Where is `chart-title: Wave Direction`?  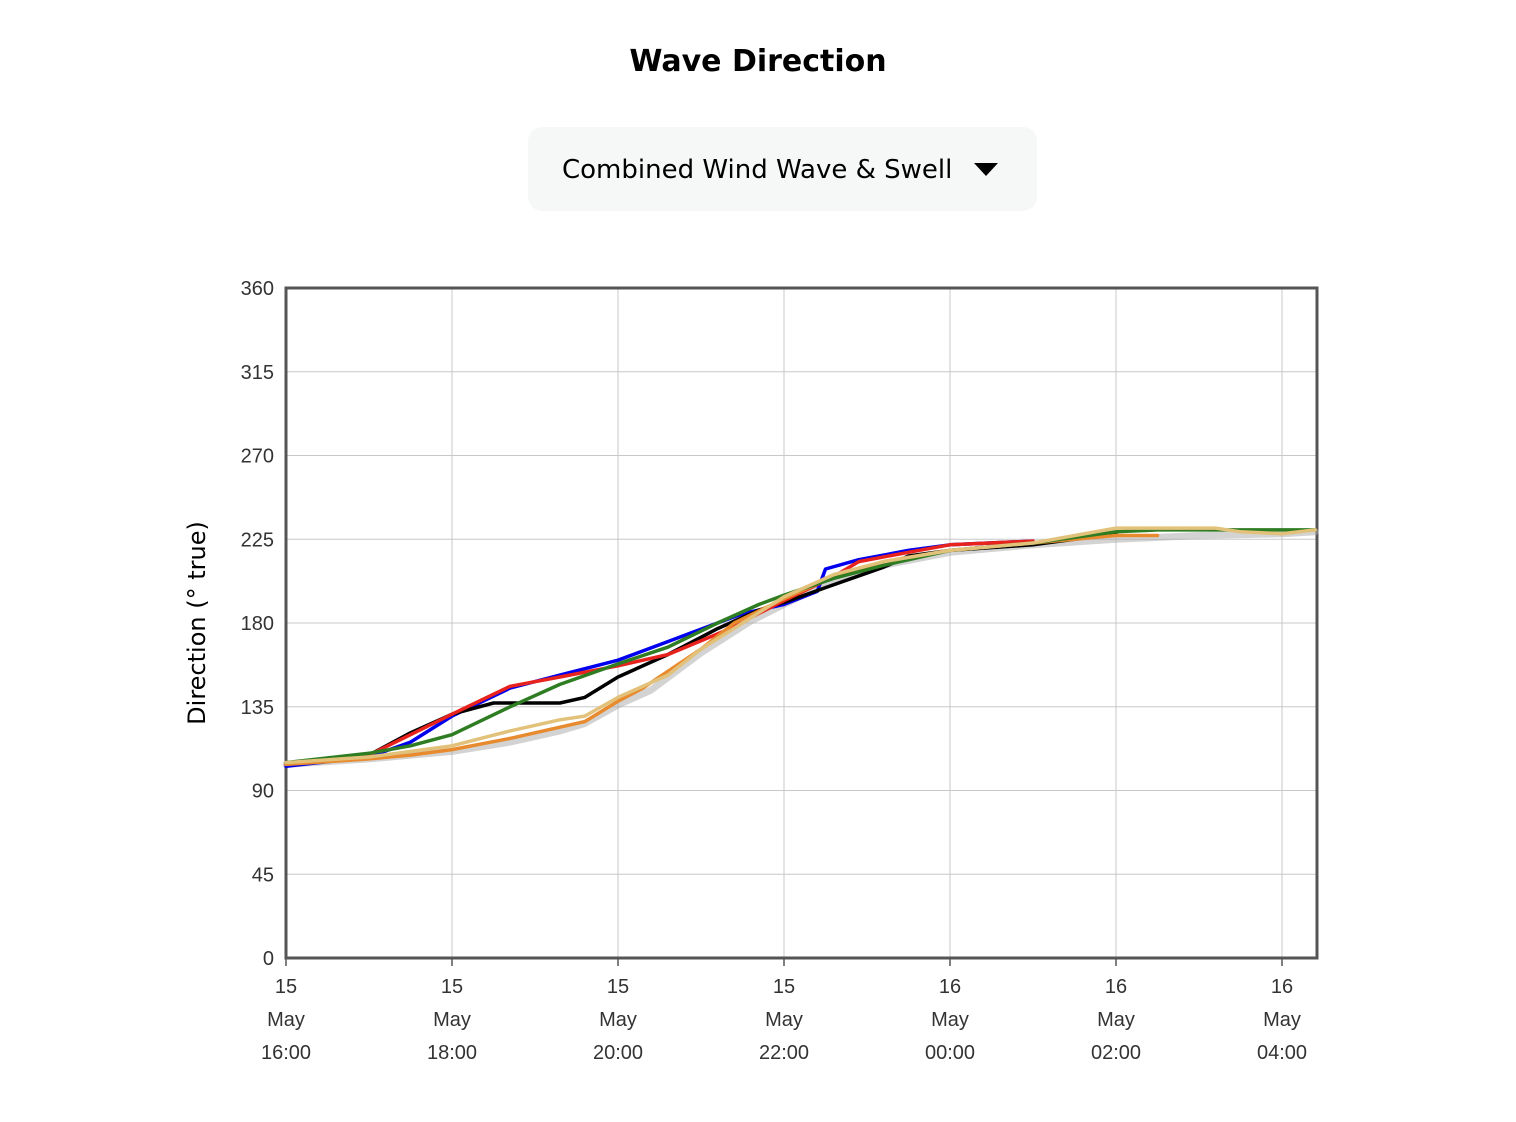 chart-title: Wave Direction is located at coordinates (758, 61).